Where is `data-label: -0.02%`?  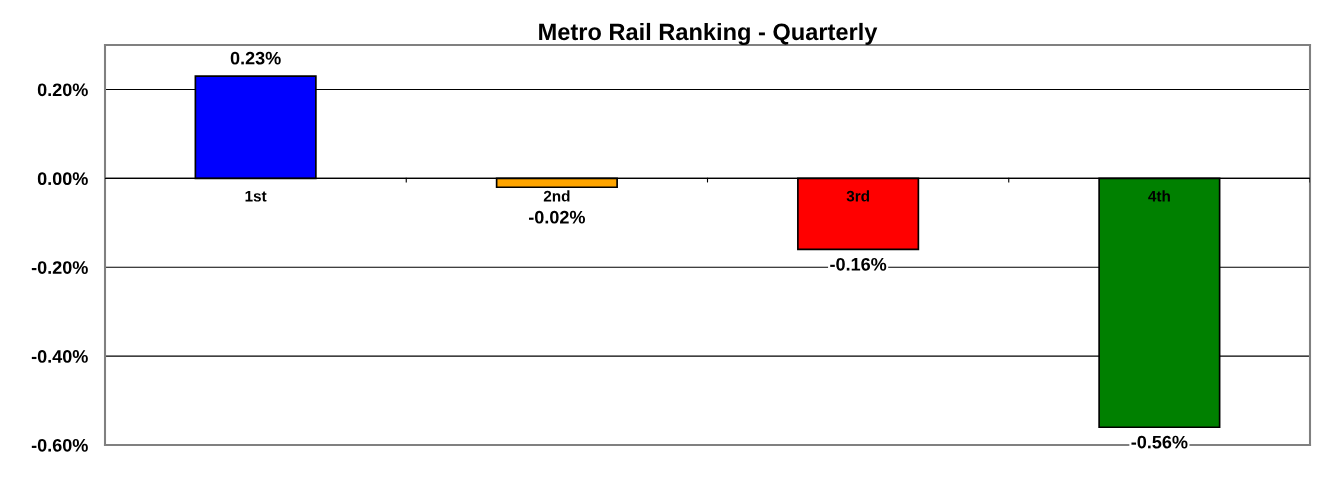
data-label: -0.02% is located at coordinates (556, 217).